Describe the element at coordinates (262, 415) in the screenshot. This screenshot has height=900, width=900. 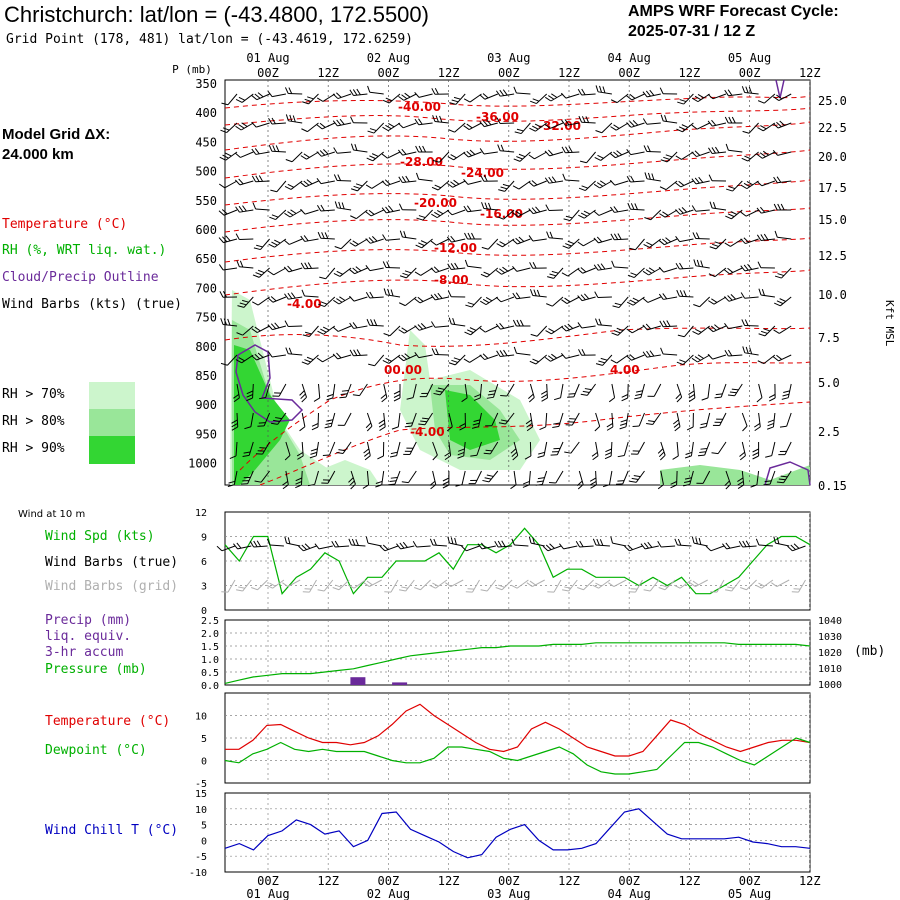
I see `rh-shading-region` at that location.